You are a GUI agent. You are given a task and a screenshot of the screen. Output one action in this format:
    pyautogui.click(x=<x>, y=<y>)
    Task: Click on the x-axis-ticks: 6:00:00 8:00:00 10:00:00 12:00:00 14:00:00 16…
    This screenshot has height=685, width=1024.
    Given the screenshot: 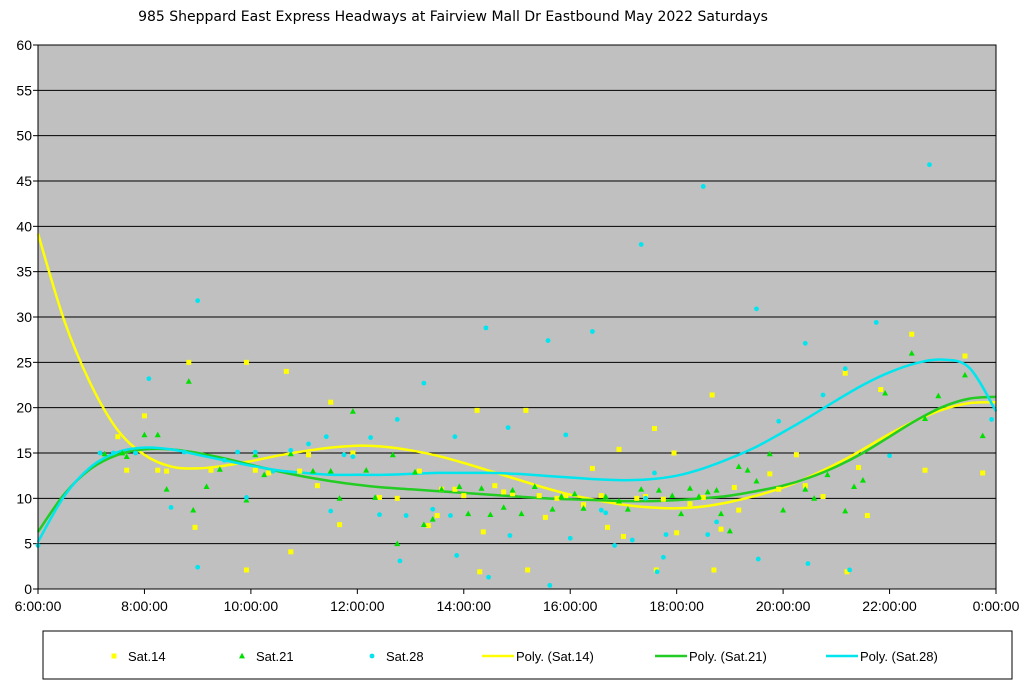 What is the action you would take?
    pyautogui.click(x=517, y=601)
    